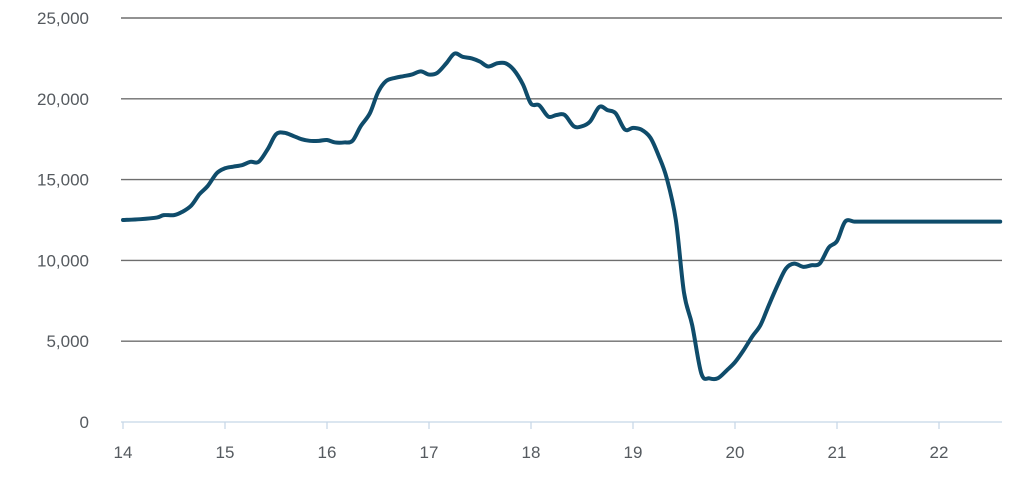  Describe the element at coordinates (633, 452) in the screenshot. I see `x-tick-label: 19` at that location.